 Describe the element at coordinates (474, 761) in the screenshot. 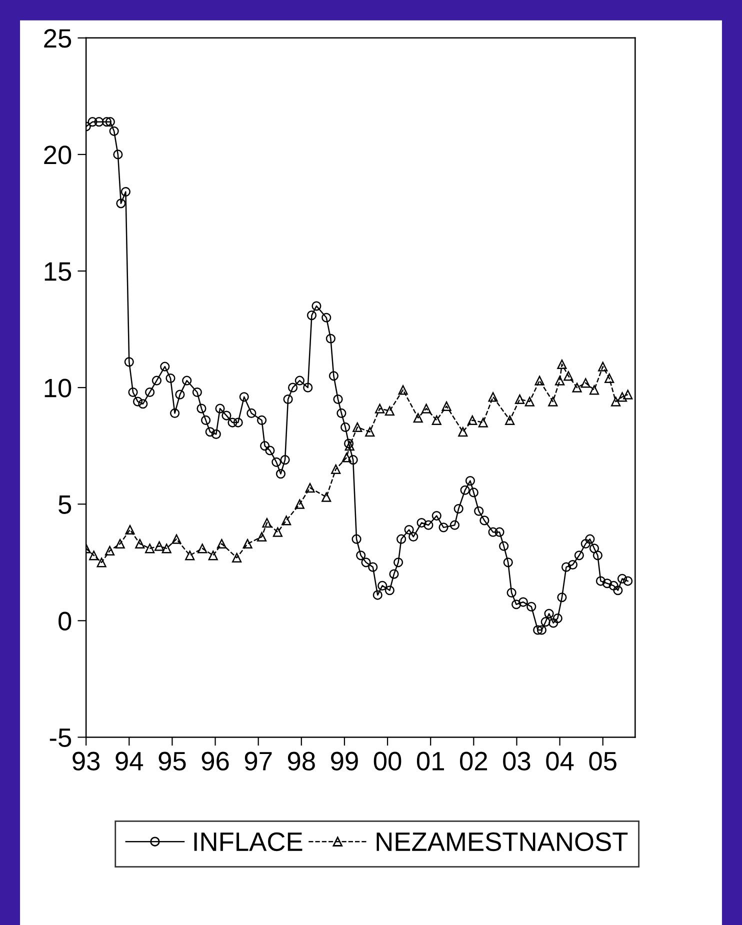

I see `x-tick-label: 02` at that location.